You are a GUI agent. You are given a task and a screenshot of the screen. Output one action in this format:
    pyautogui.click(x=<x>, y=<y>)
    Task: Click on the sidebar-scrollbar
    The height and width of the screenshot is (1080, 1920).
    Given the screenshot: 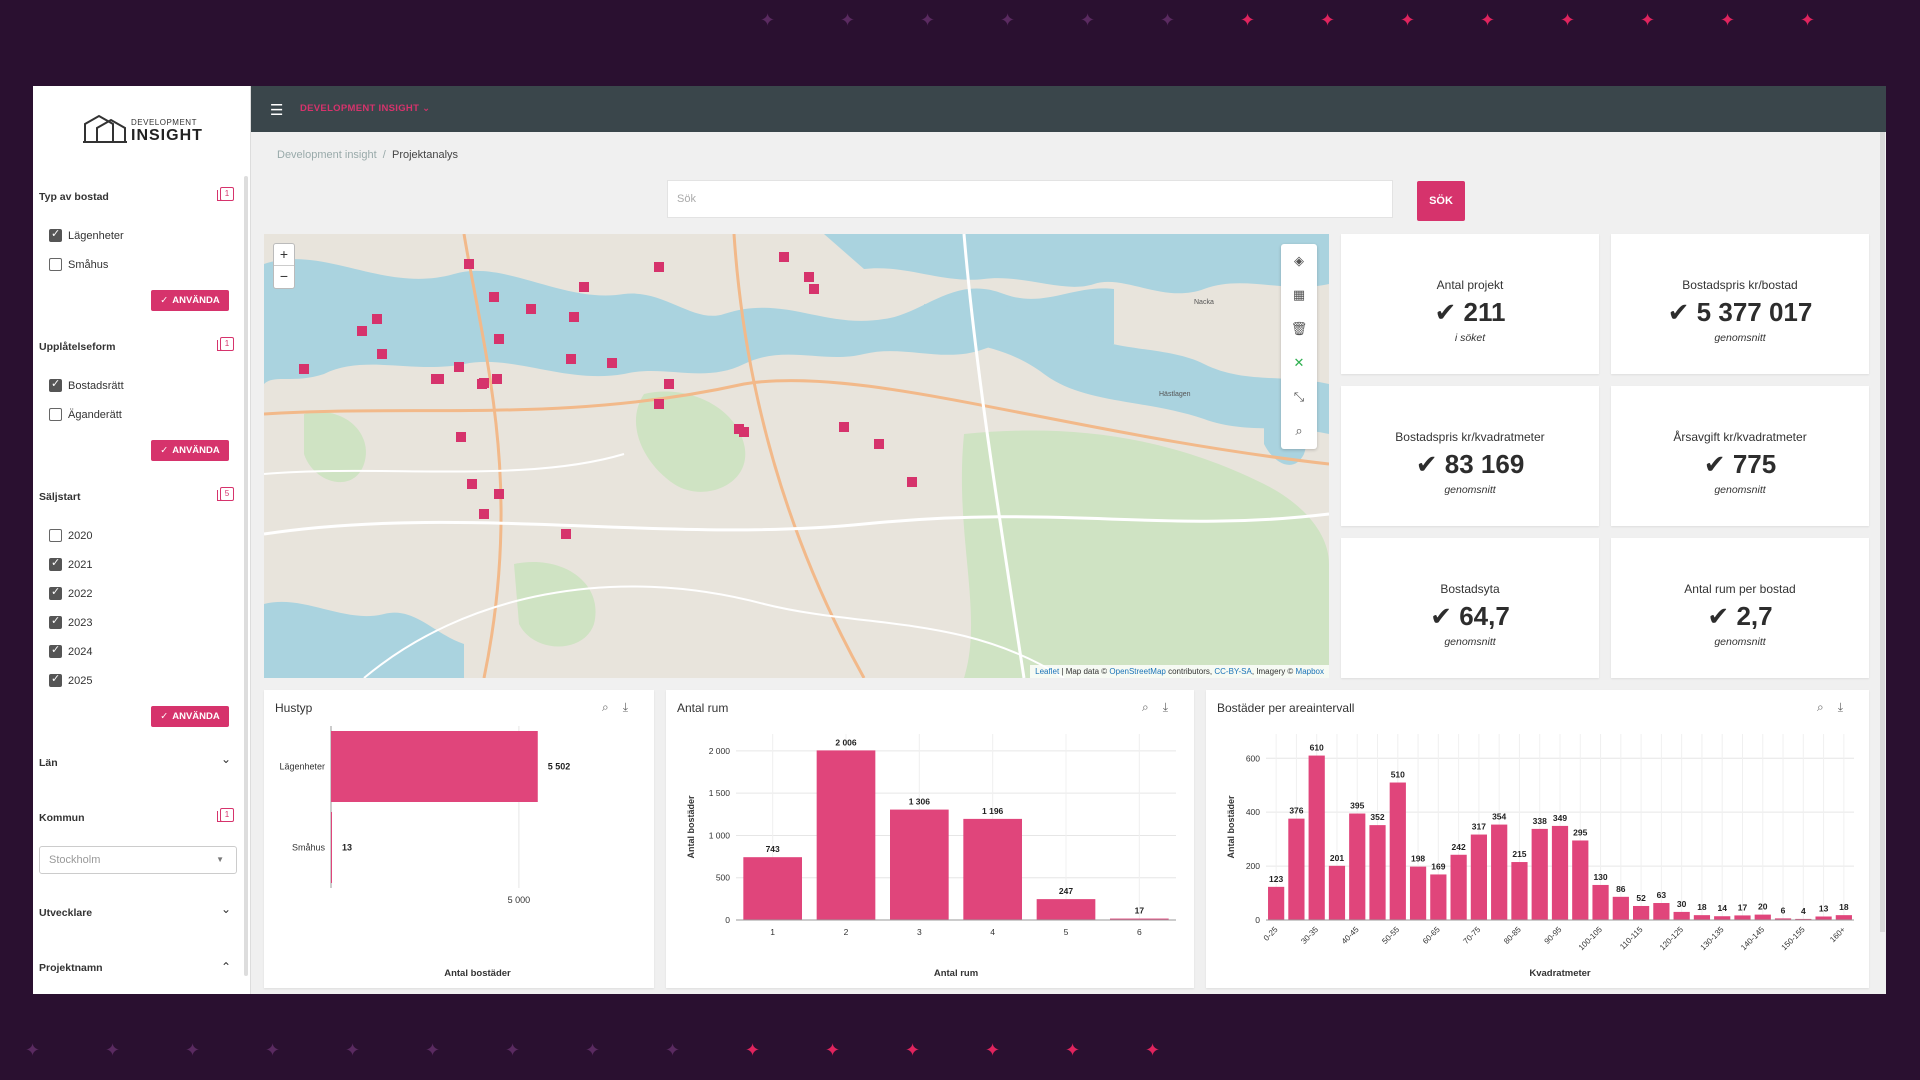 What is the action you would take?
    pyautogui.click(x=246, y=576)
    